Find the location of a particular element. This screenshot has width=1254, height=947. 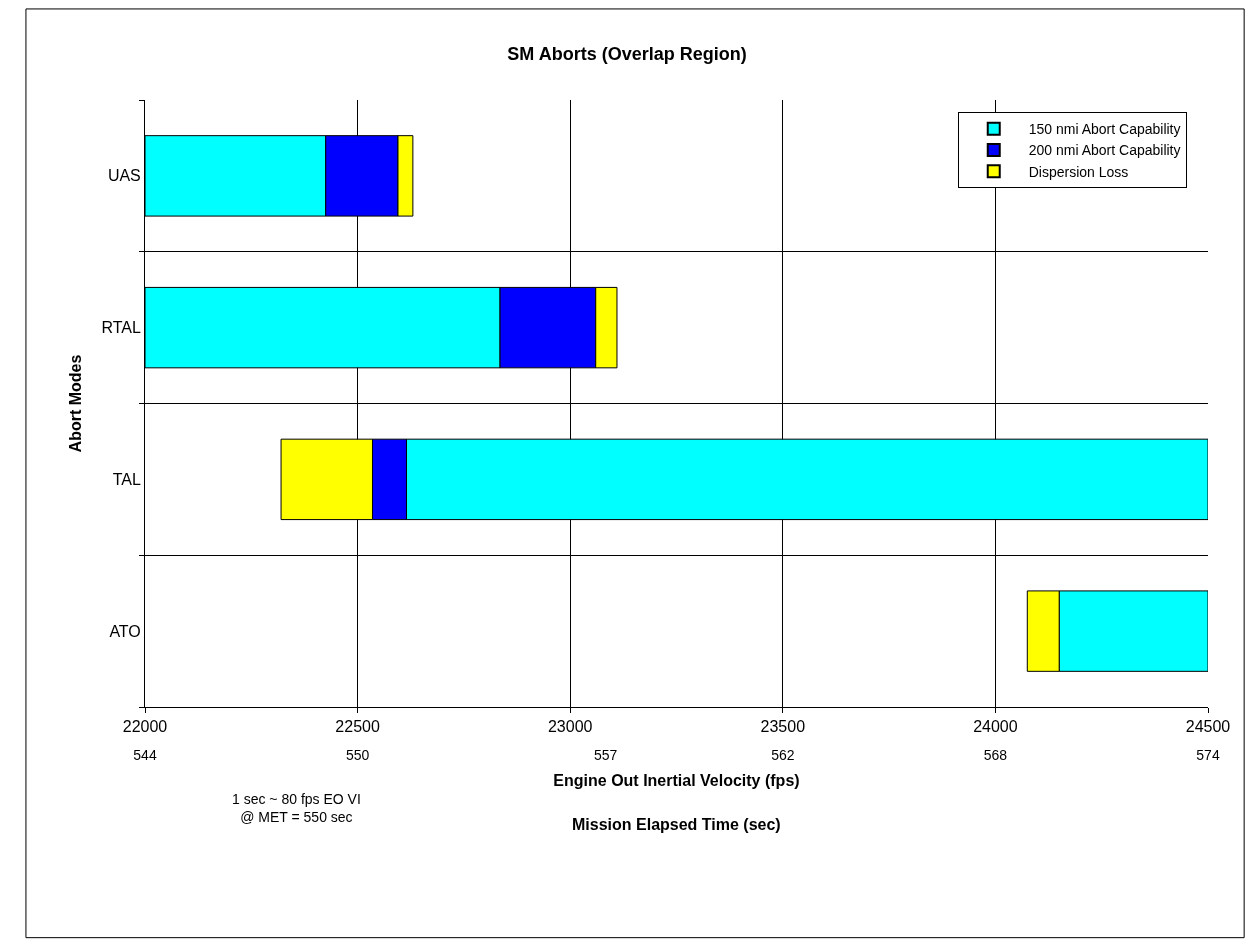

x2-tick-label: 574 is located at coordinates (1208, 755).